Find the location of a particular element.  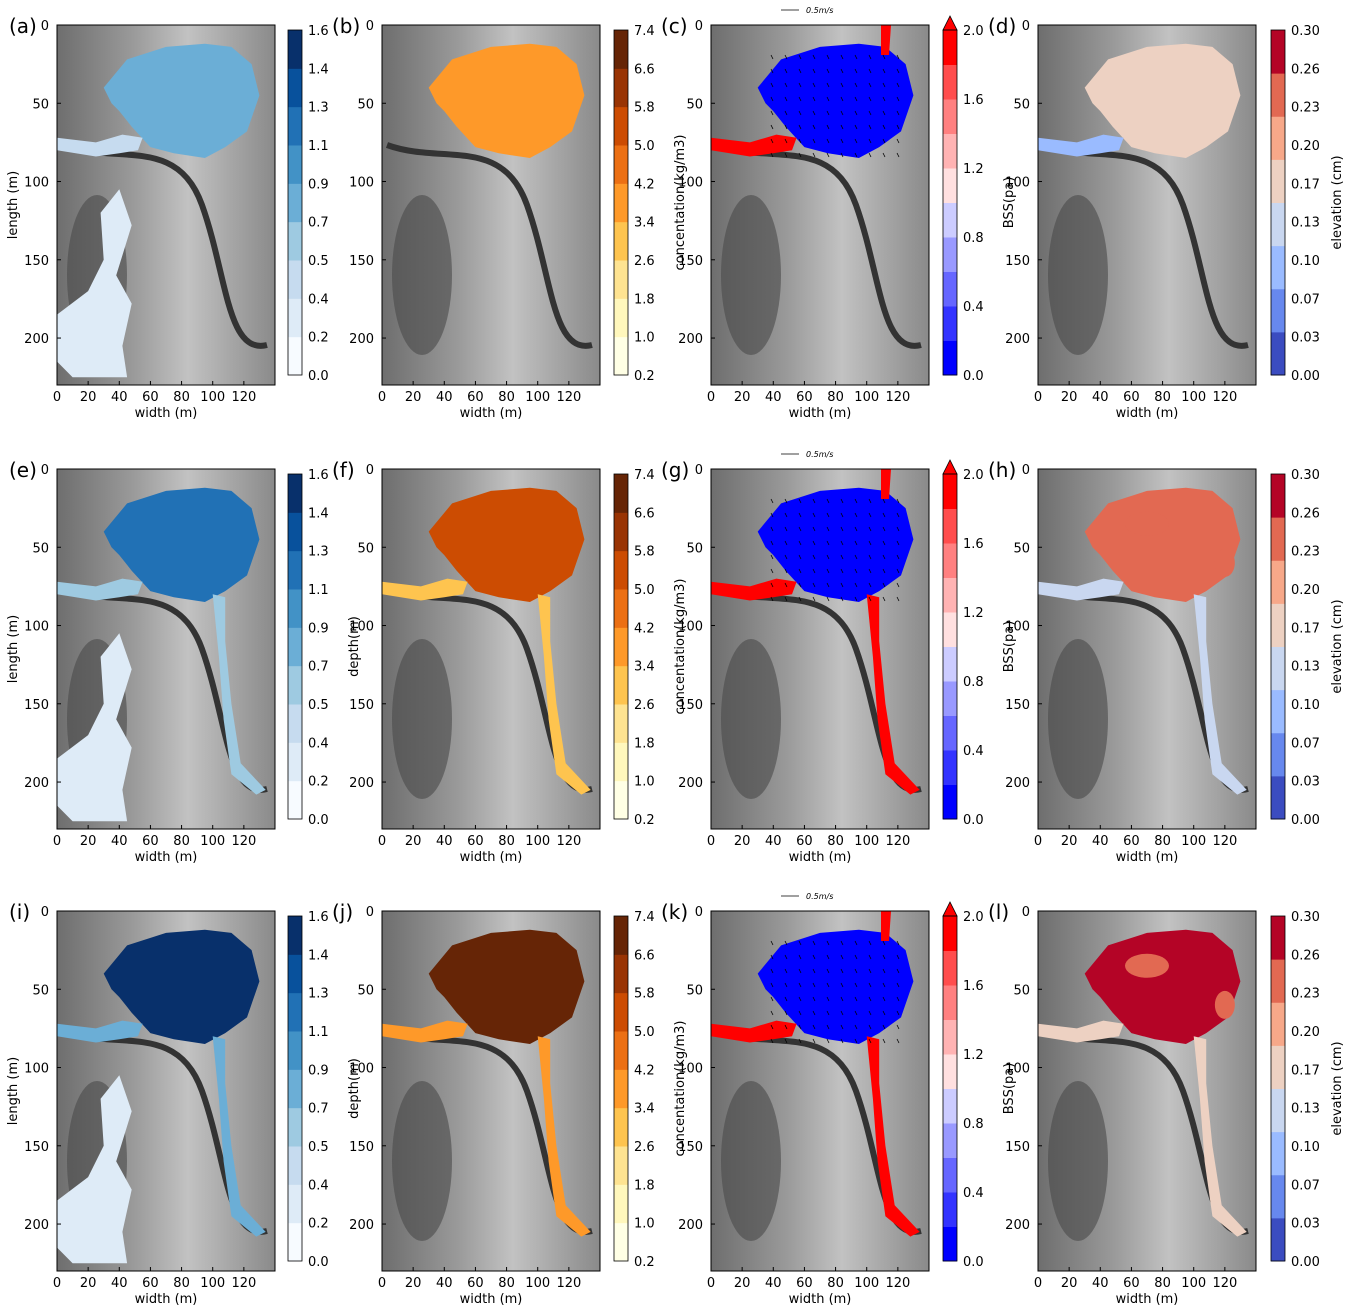

colorbar-tick-label: 1.1 is located at coordinates (318, 146).